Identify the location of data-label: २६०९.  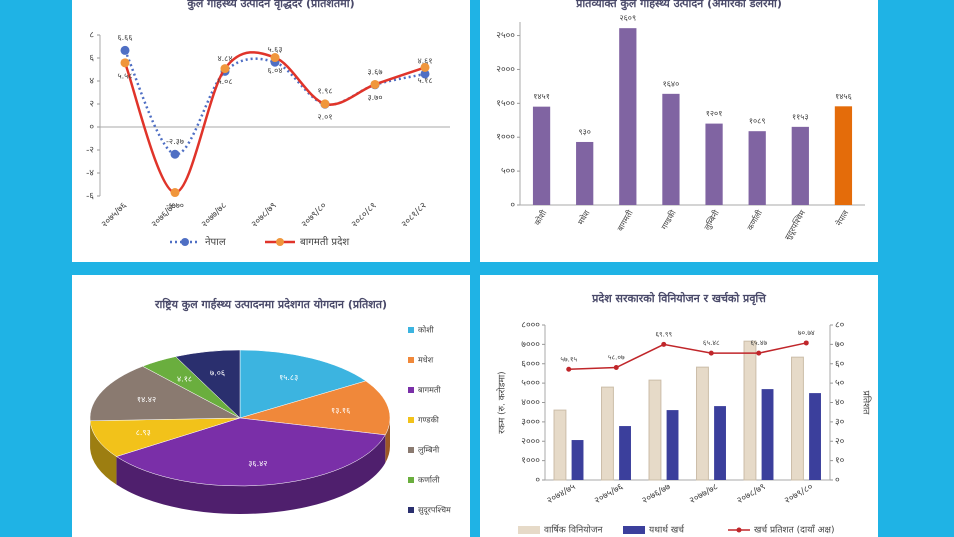
(627, 18).